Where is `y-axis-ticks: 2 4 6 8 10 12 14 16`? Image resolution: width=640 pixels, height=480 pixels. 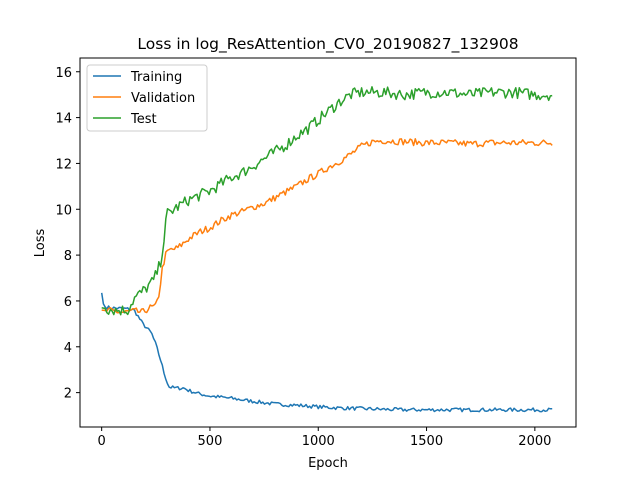 y-axis-ticks: 2 4 6 8 10 12 14 16 is located at coordinates (67, 234).